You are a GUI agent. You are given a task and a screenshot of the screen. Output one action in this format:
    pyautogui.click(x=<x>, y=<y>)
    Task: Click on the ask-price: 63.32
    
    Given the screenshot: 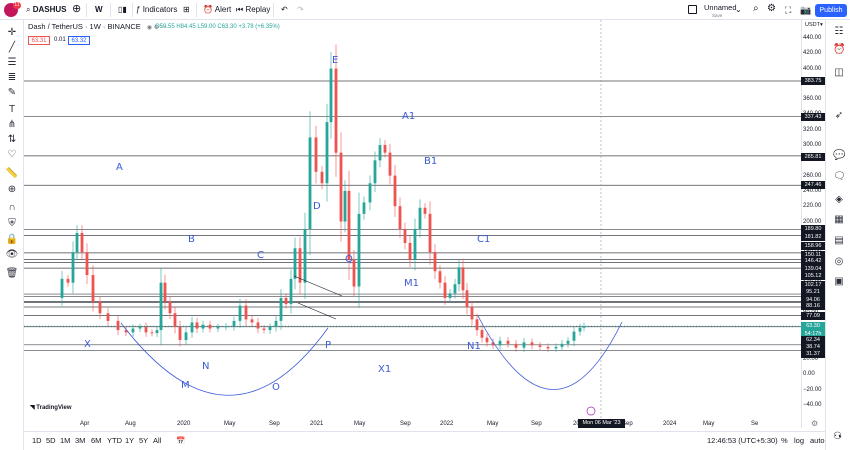 What is the action you would take?
    pyautogui.click(x=79, y=40)
    